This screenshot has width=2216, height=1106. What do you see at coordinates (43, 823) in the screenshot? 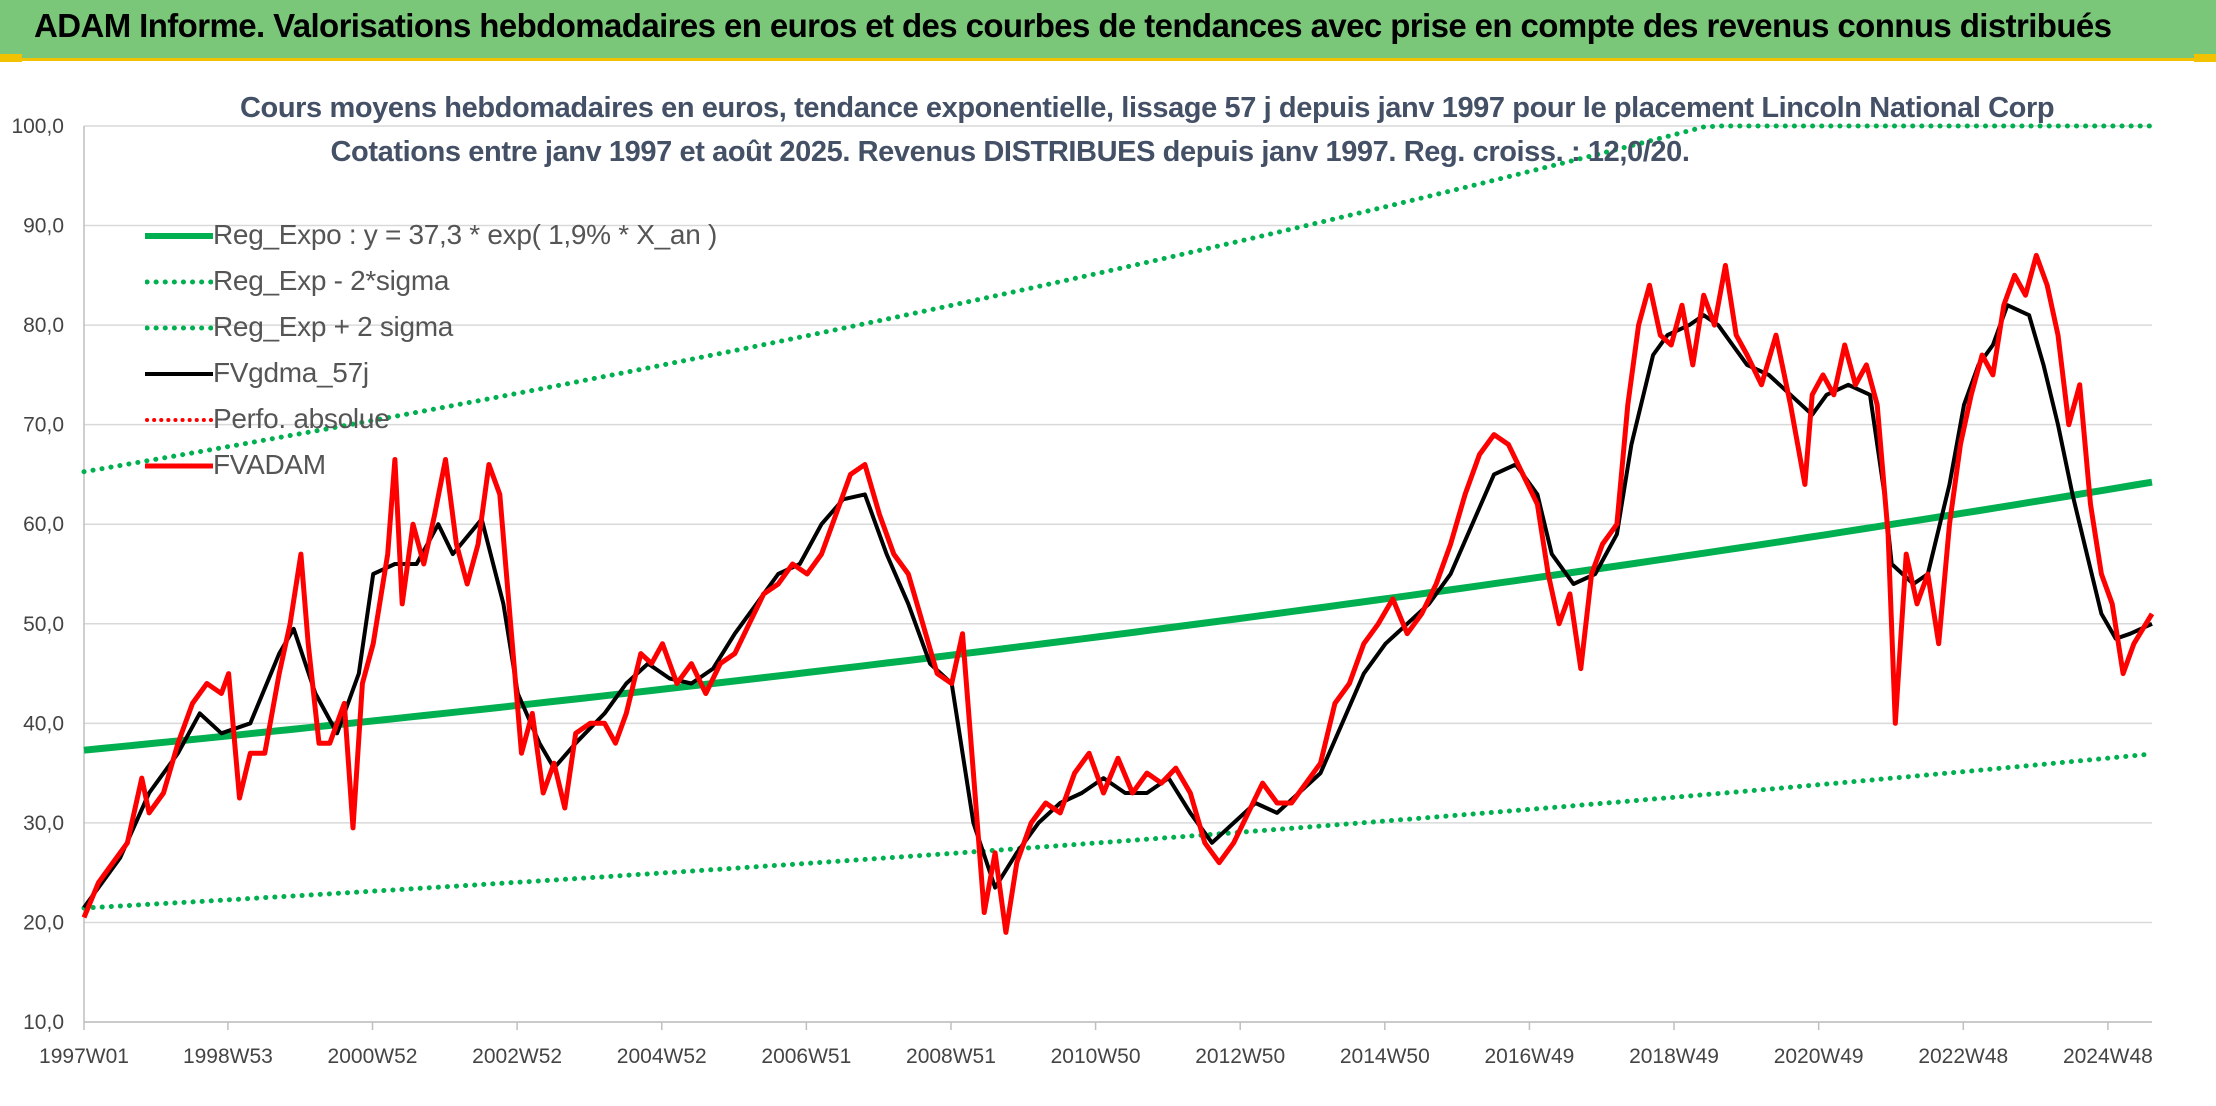
I see `y-tick-label: 30,0` at bounding box center [43, 823].